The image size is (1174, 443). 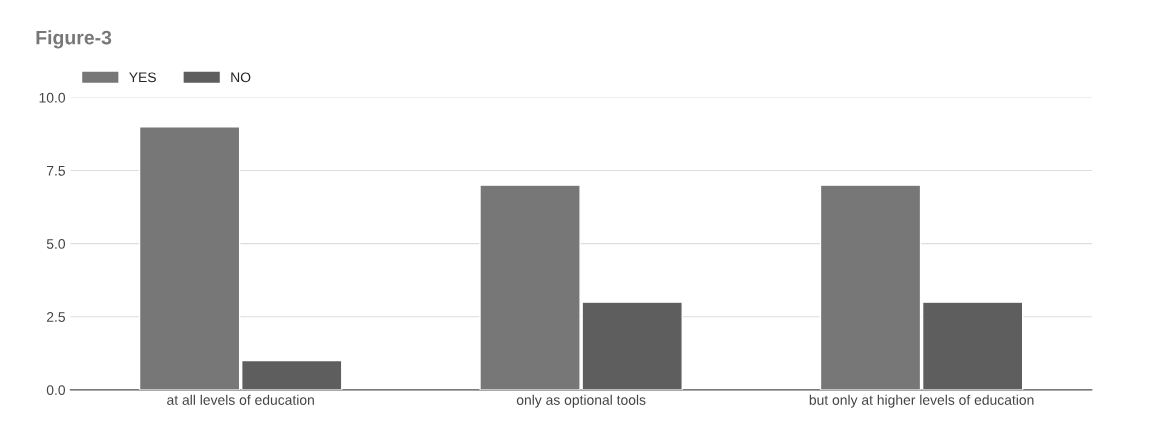 What do you see at coordinates (581, 401) in the screenshot?
I see `x-tick-label: only as optional tools` at bounding box center [581, 401].